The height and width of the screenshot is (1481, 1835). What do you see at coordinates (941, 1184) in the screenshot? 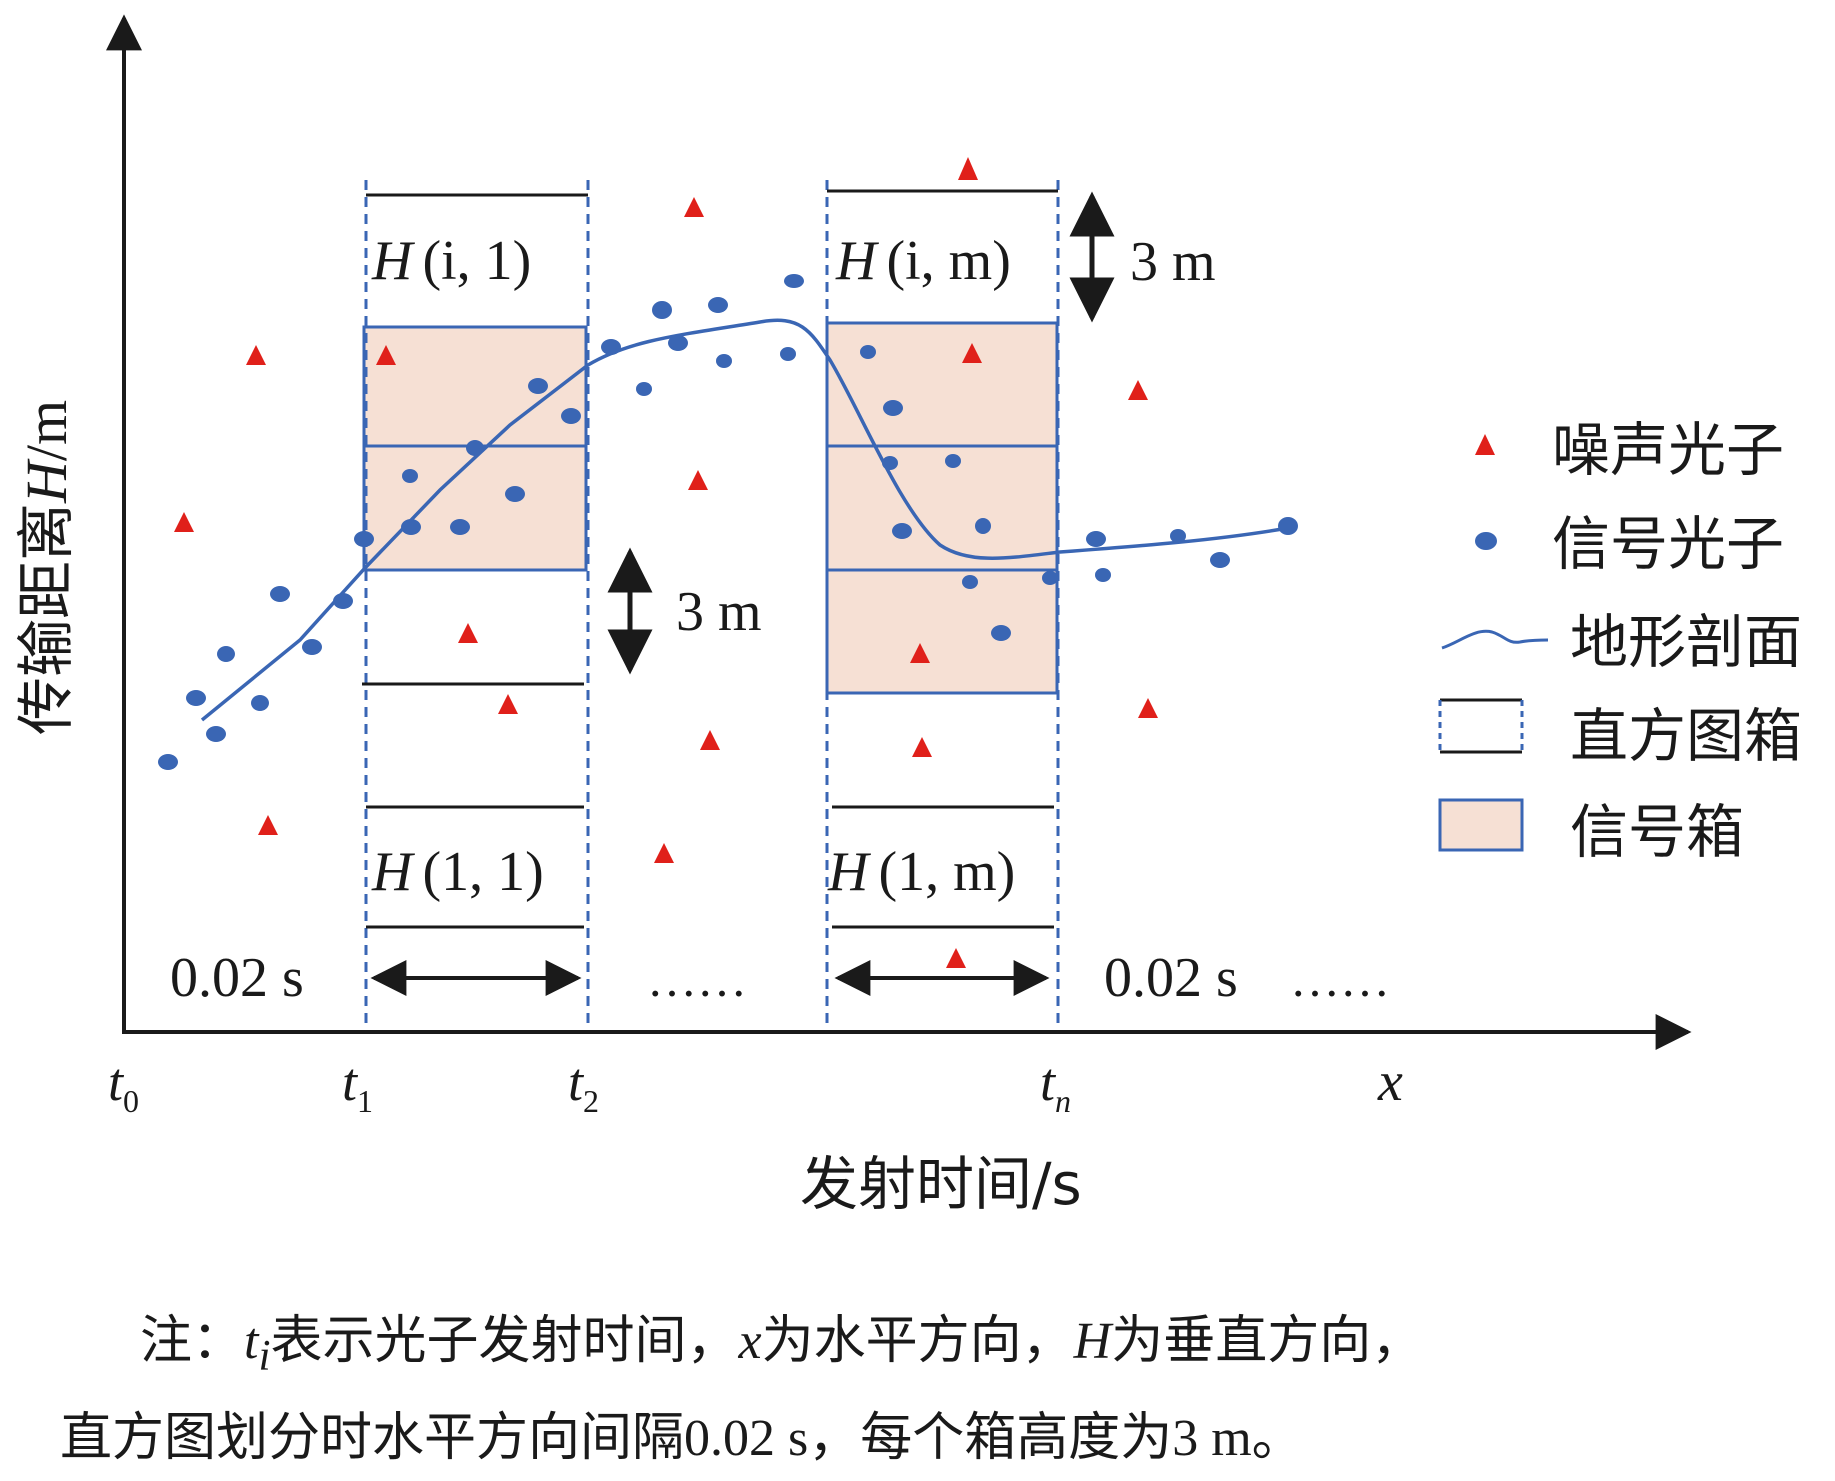
I see `x-axis-title: 发射时间/s` at bounding box center [941, 1184].